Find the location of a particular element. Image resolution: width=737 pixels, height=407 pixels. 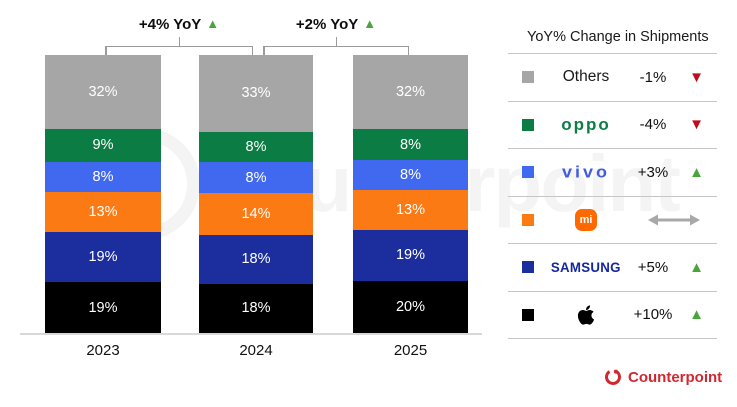

counterpoint-wordmark: Counterpoint is located at coordinates (675, 377).